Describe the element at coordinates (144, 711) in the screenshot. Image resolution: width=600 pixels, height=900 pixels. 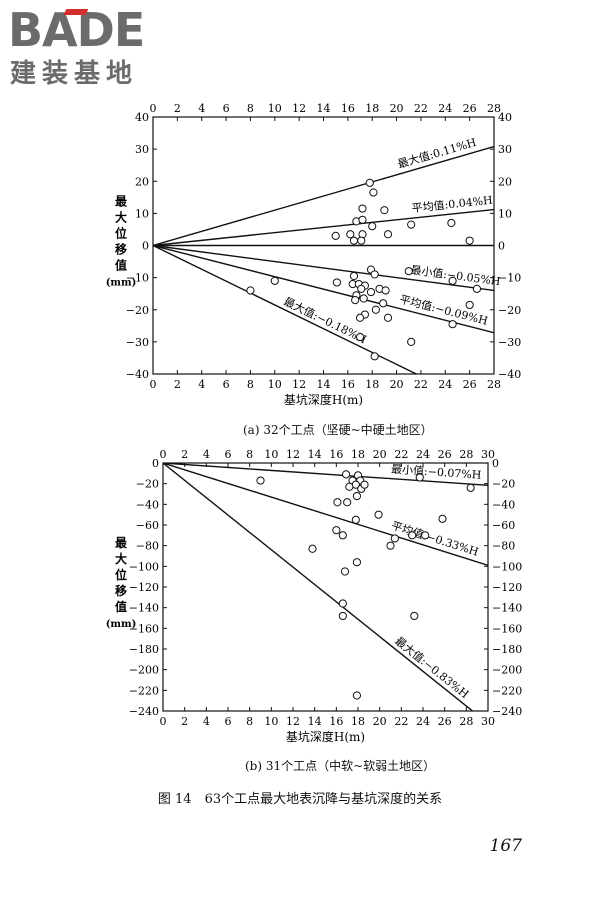
I see `y-tick-label-left: −240` at that location.